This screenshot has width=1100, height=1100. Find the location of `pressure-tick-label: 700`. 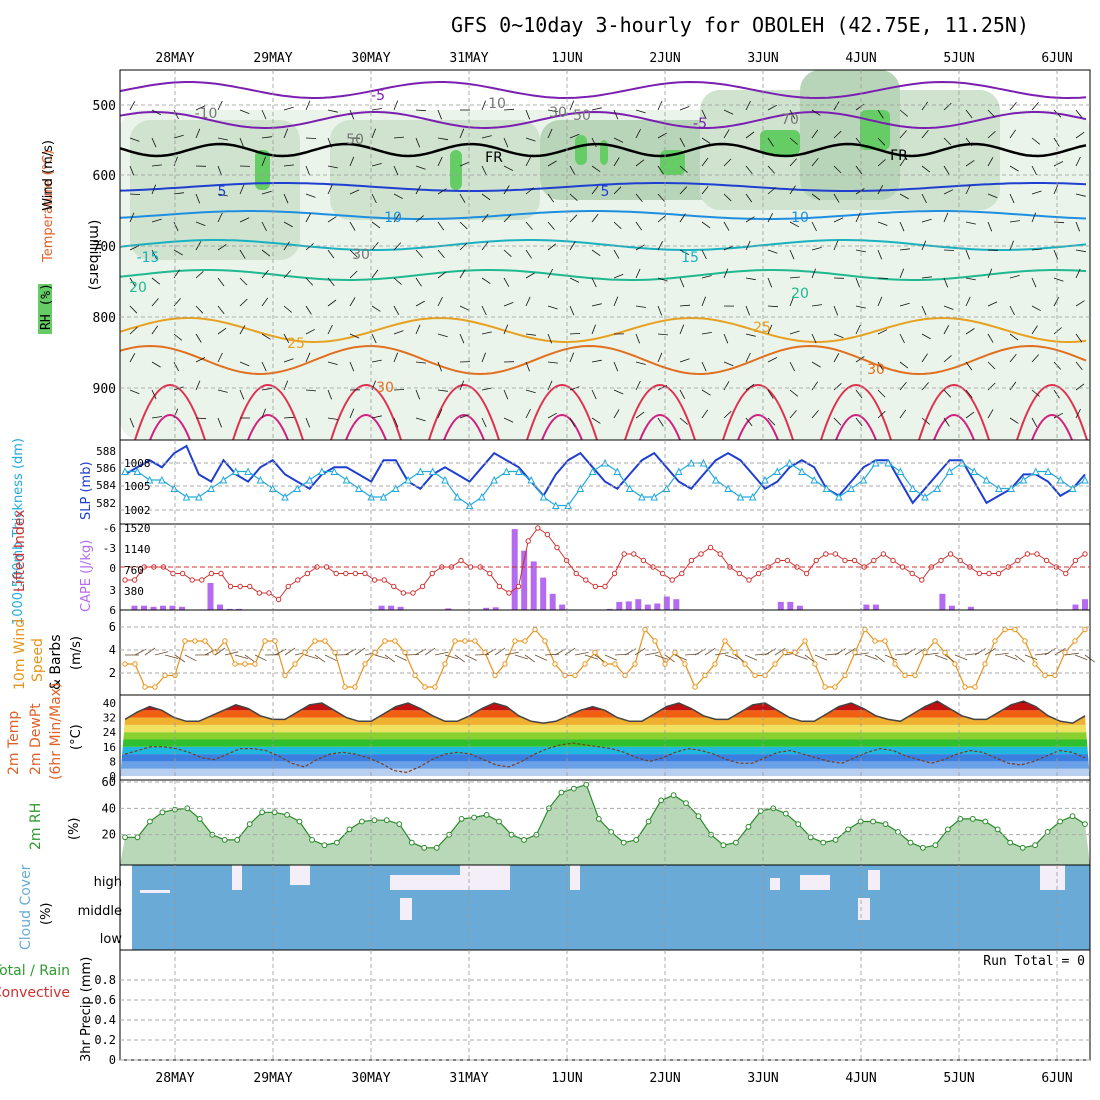

pressure-tick-label: 700 is located at coordinates (104, 247).